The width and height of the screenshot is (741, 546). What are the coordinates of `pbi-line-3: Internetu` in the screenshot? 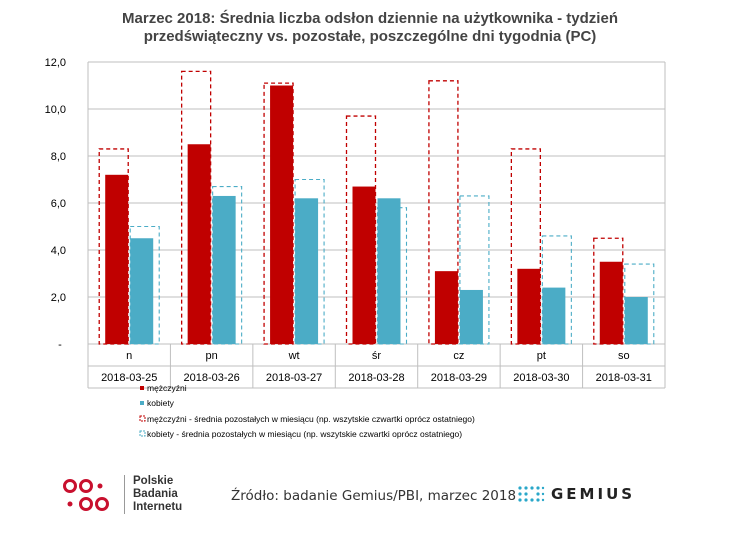 It's located at (158, 507).